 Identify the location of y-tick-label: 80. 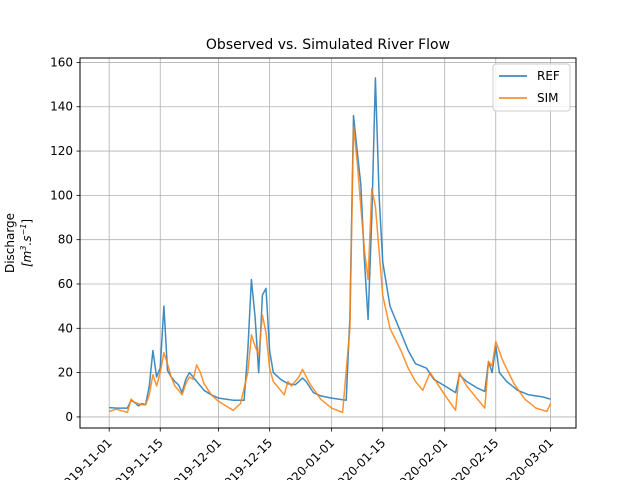
(65, 240).